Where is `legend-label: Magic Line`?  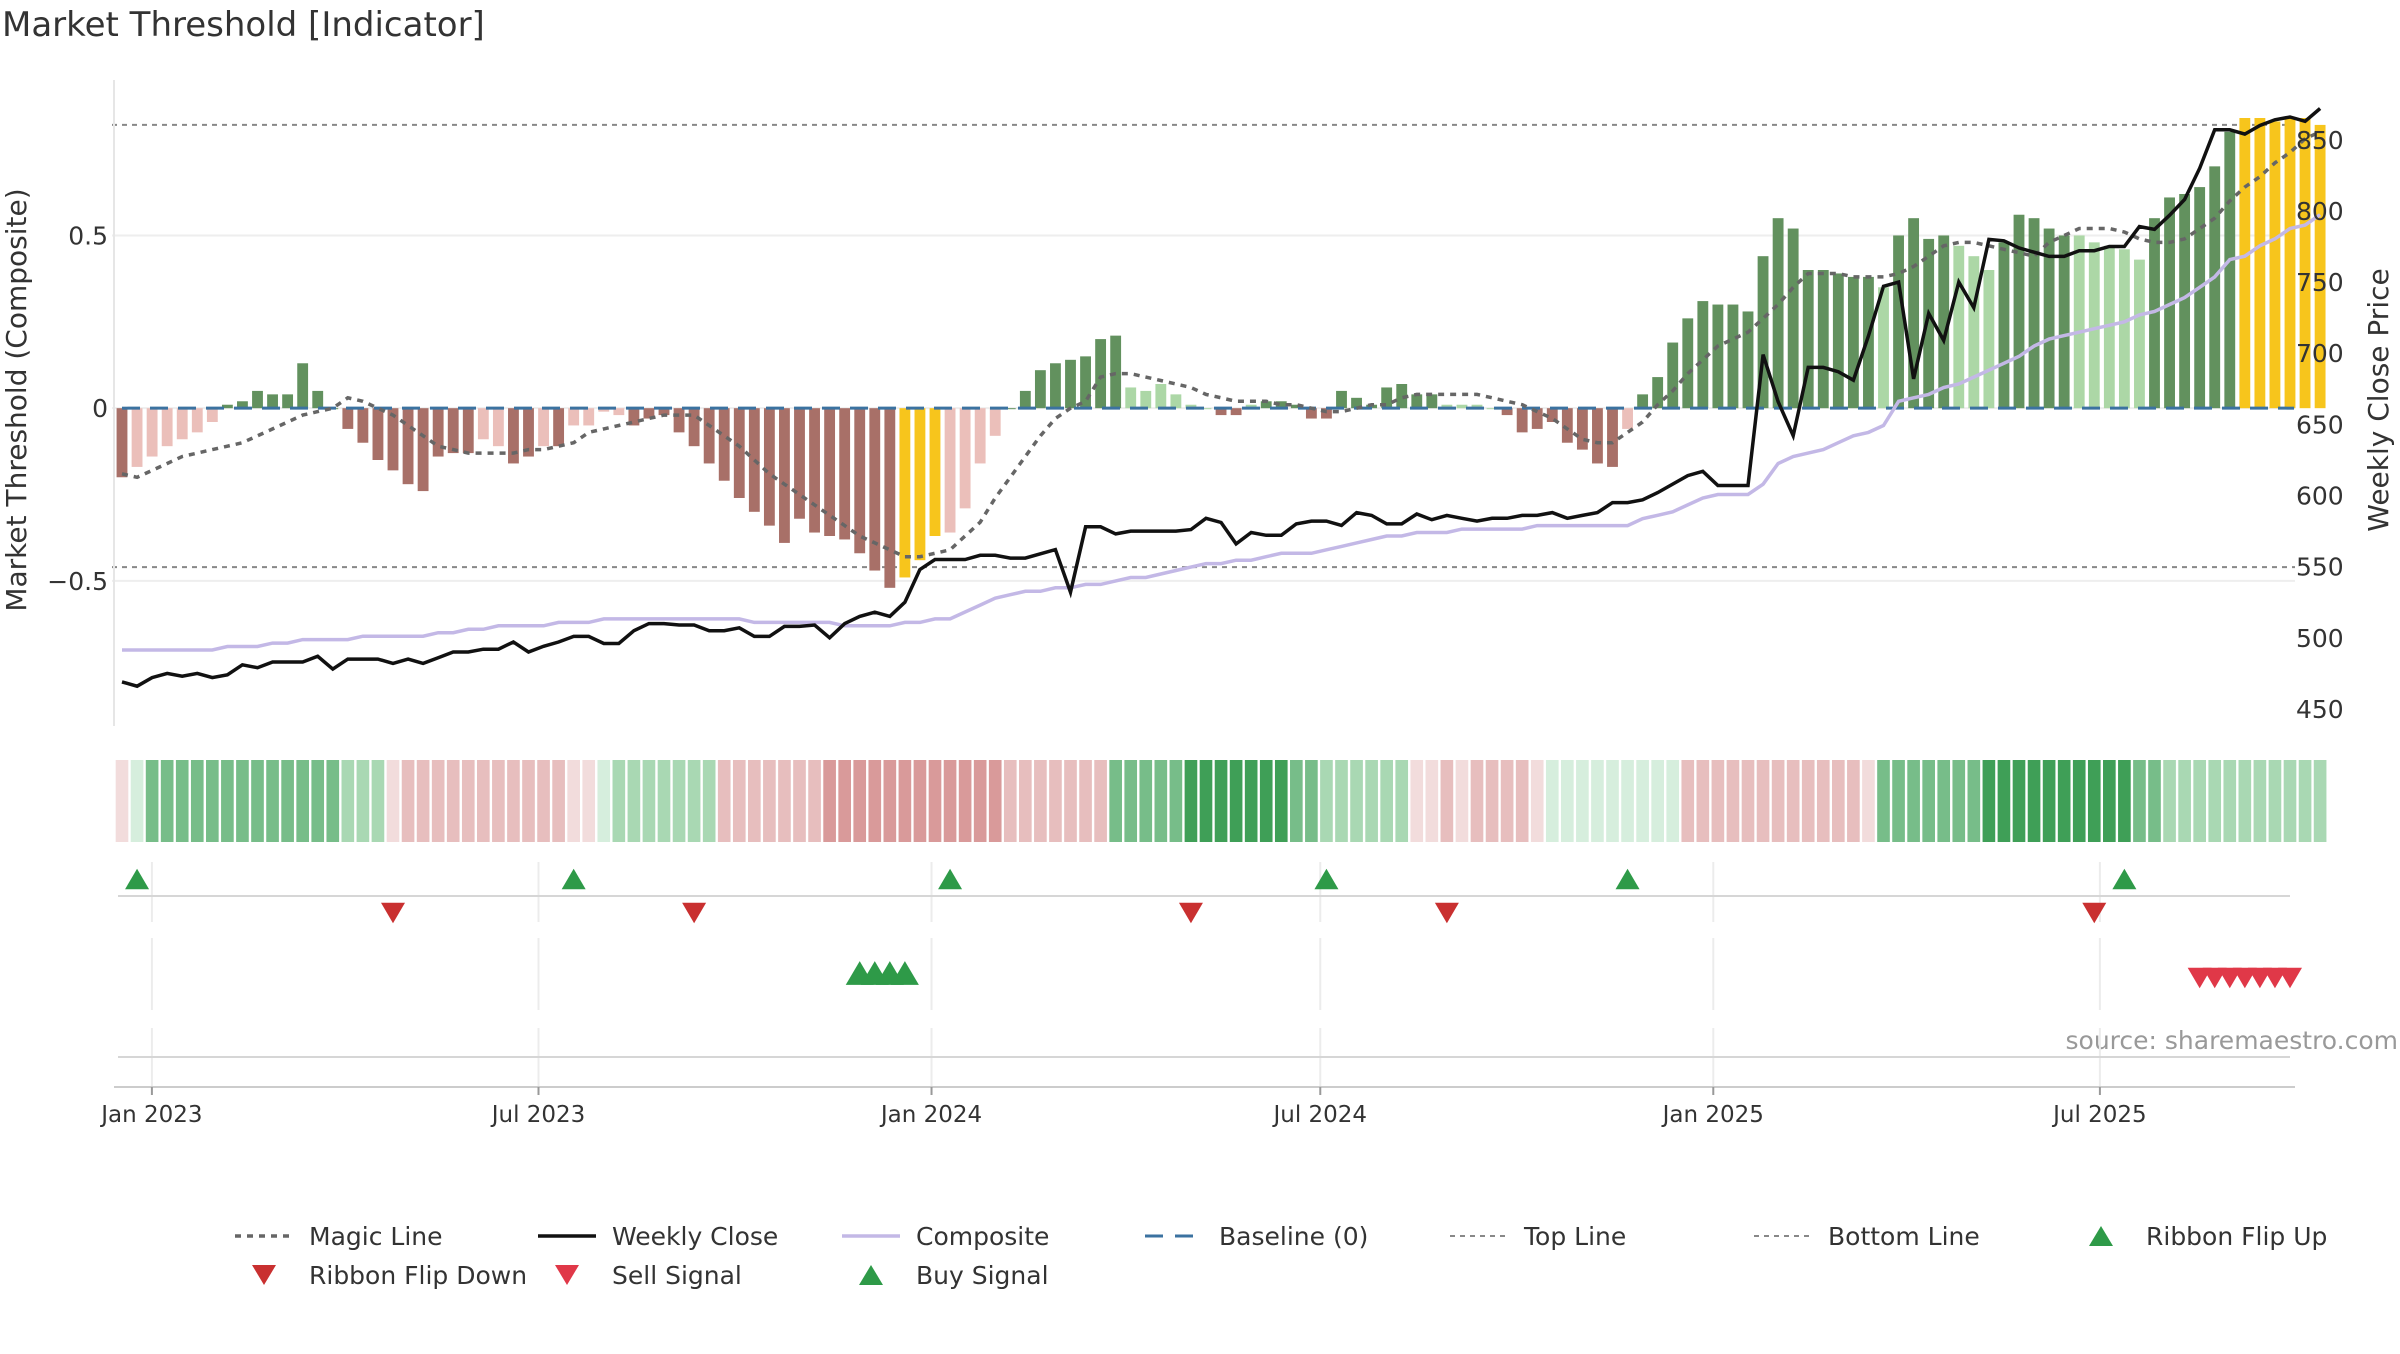
legend-label: Magic Line is located at coordinates (376, 1236).